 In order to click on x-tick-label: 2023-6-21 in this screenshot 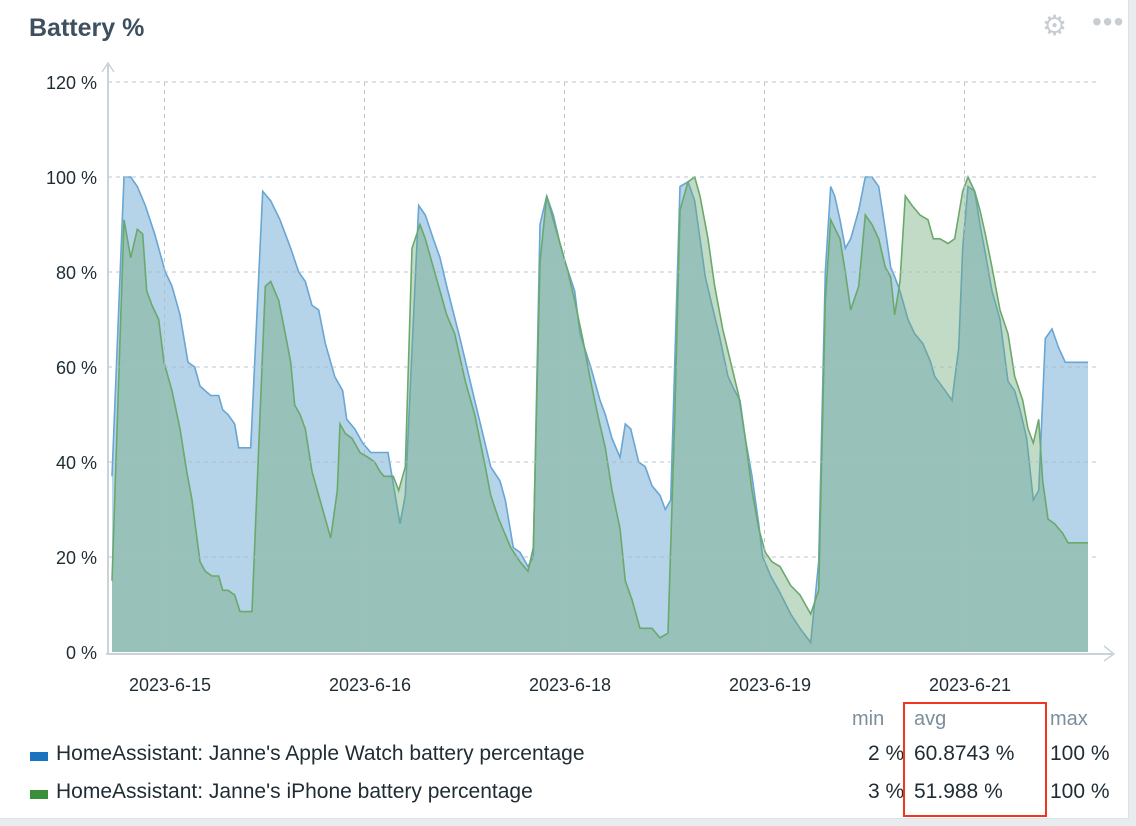, I will do `click(970, 685)`.